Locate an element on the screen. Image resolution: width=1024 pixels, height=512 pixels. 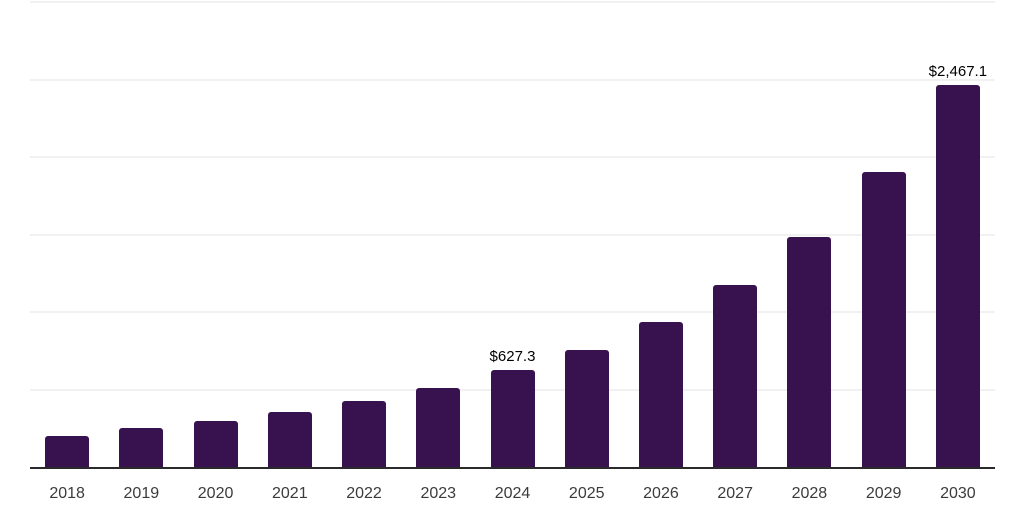
x-tick-2028: 2028 is located at coordinates (809, 493).